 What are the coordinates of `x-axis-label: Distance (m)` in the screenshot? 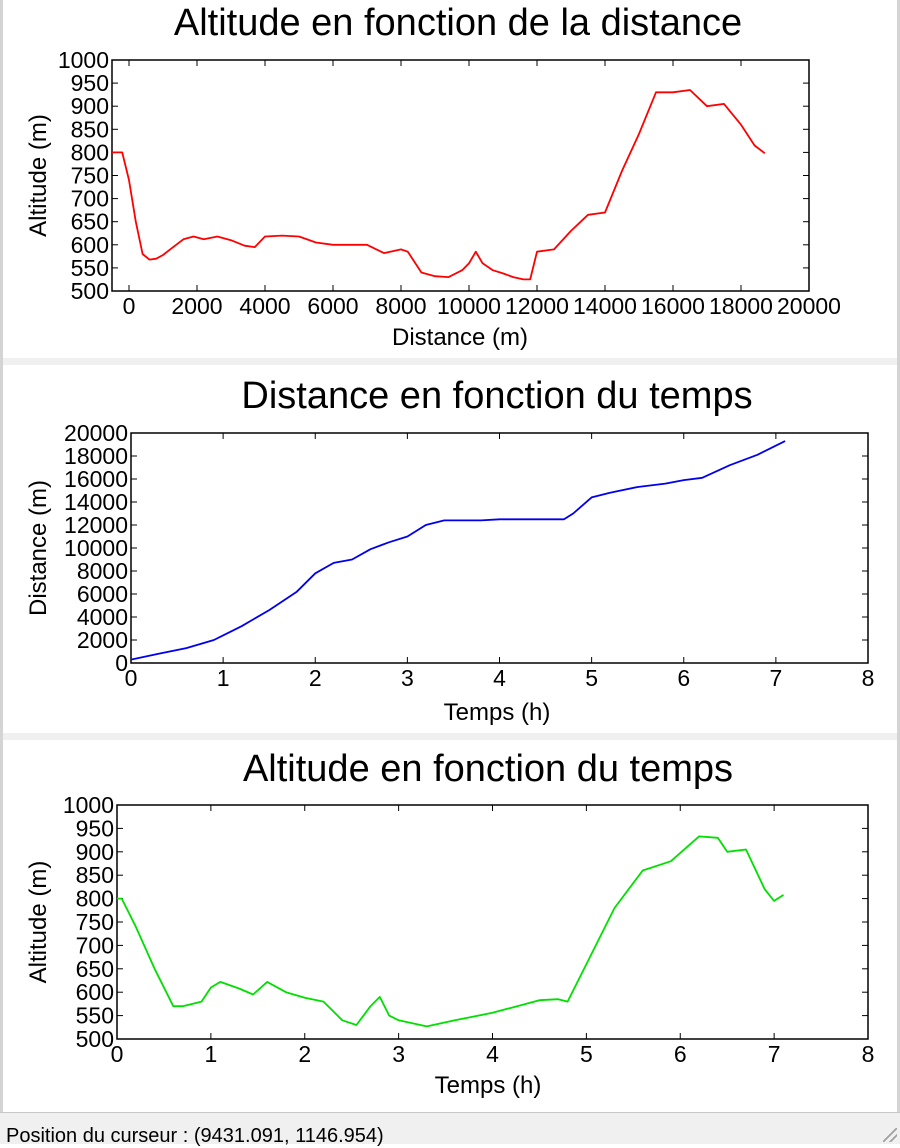 It's located at (460, 337).